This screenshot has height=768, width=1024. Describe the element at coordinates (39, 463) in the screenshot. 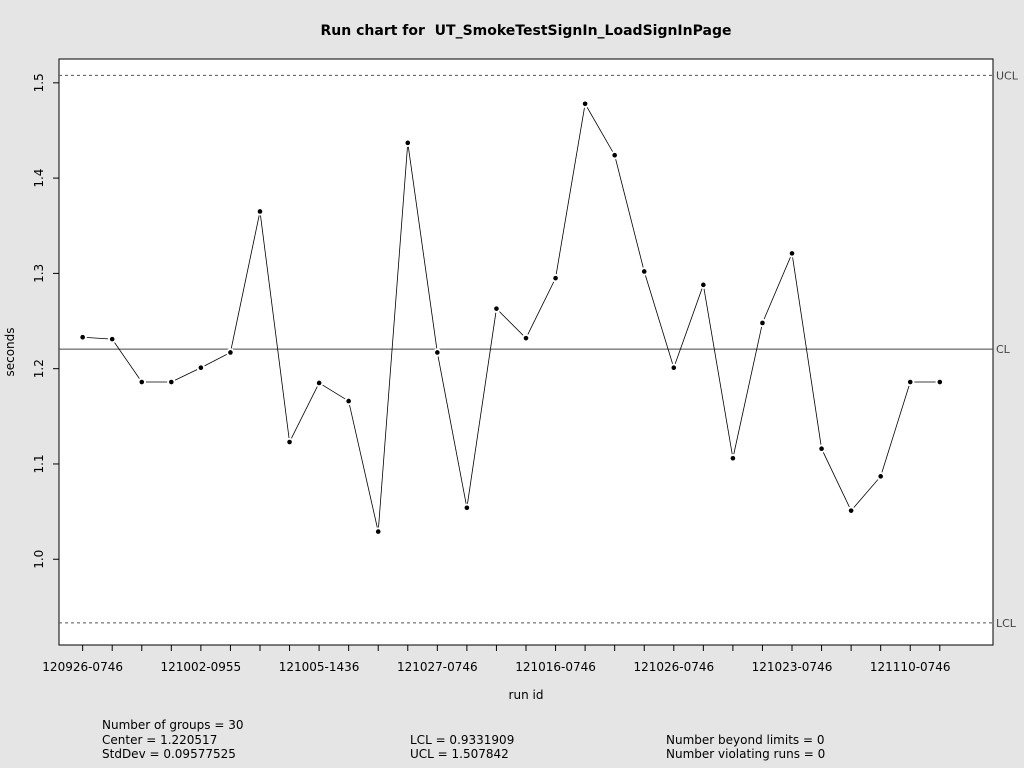

I see `y-tick-label: 1.1` at that location.